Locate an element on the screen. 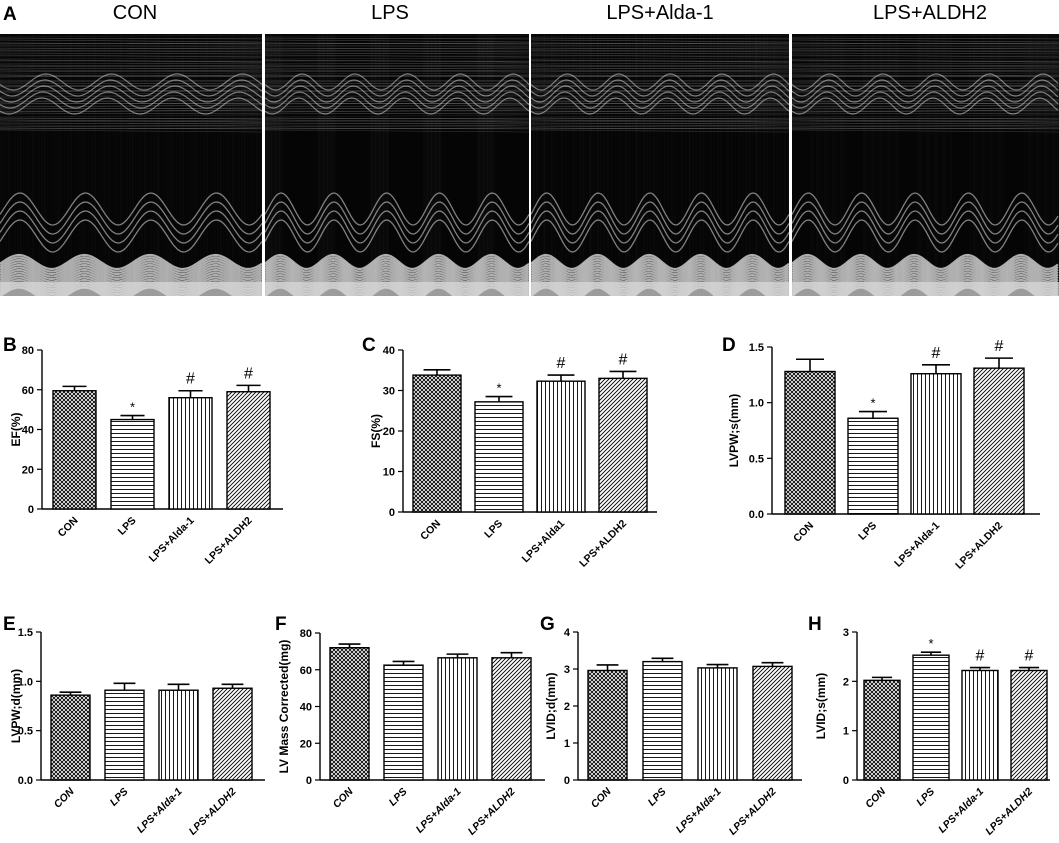 The height and width of the screenshot is (843, 1059). echo-title-lps: LPS is located at coordinates (390, 13).